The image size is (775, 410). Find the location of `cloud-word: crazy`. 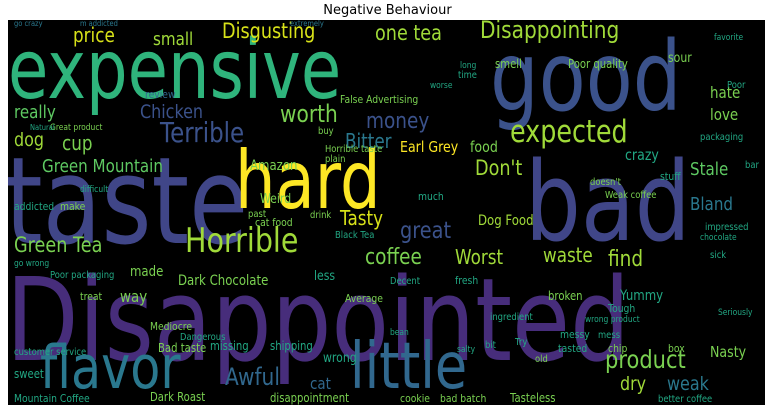

cloud-word: crazy is located at coordinates (642, 155).